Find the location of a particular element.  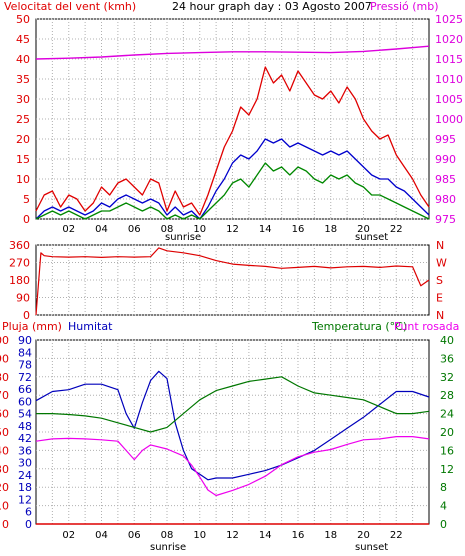

humidity-tick-label: 60 is located at coordinates (25, 401).